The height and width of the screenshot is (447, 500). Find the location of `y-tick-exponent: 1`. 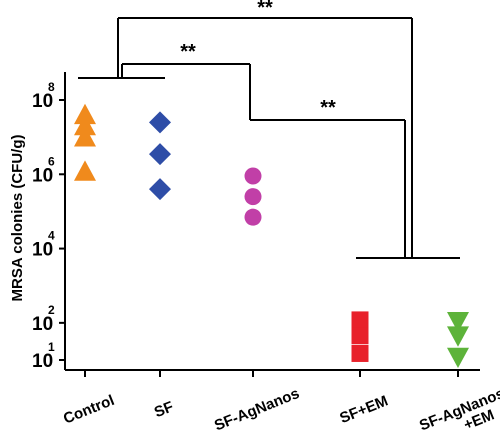

y-tick-exponent: 1 is located at coordinates (51, 347).